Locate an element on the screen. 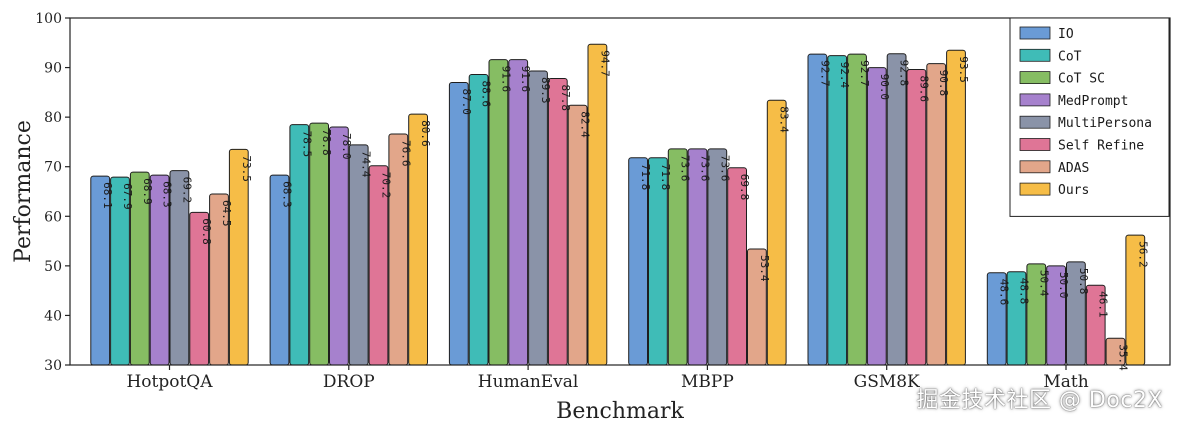  legend-label: CoT is located at coordinates (1070, 56).